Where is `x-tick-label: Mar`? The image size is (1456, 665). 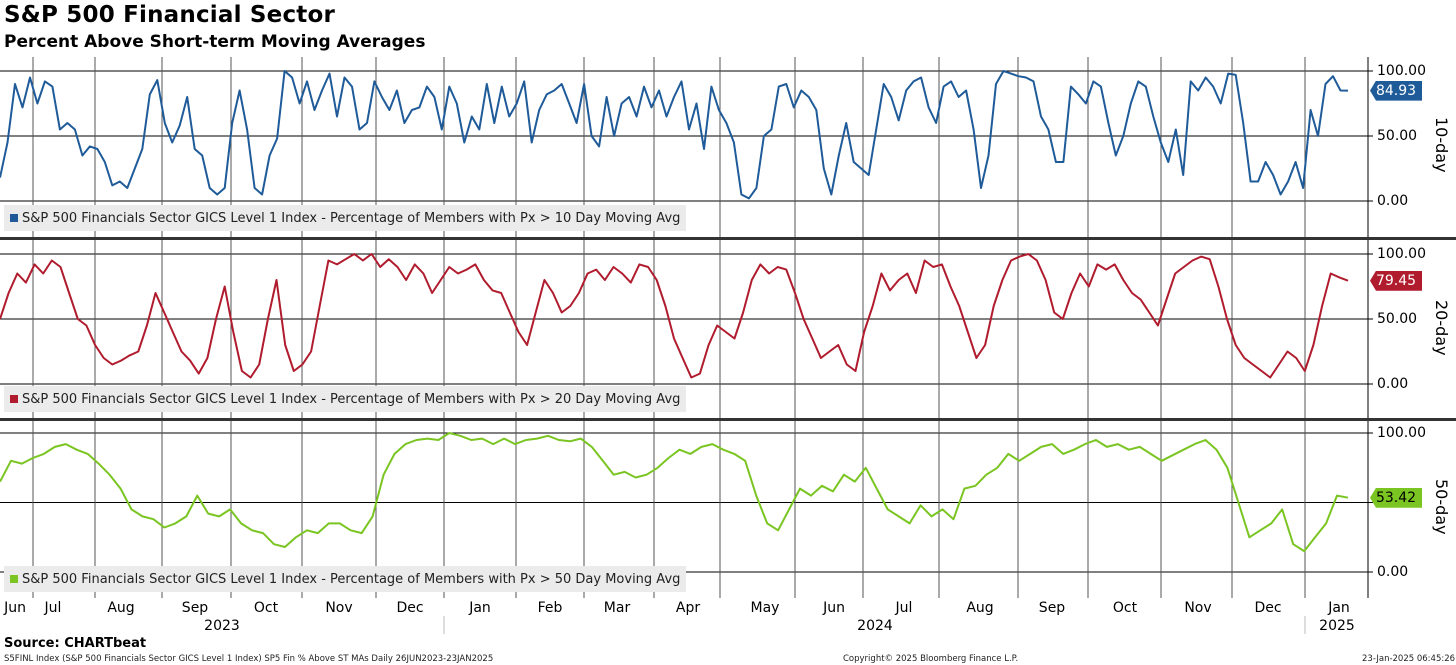 x-tick-label: Mar is located at coordinates (617, 608).